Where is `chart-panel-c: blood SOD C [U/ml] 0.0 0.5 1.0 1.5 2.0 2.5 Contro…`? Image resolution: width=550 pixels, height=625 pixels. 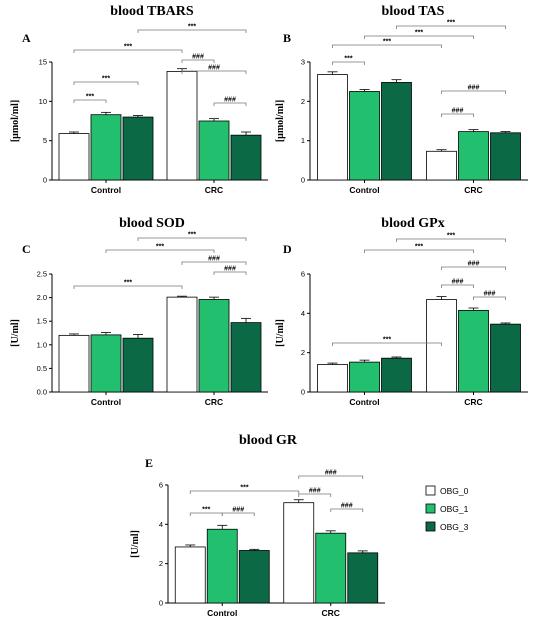
chart-panel-c: blood SOD C [U/ml] 0.0 0.5 1.0 1.5 2.0 2.5 Contro… is located at coordinates (139, 311).